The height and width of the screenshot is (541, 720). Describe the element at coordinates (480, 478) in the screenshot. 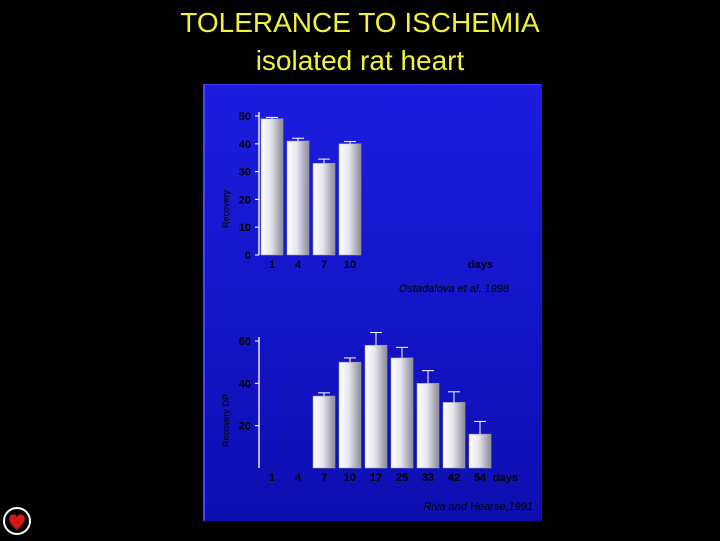

I see `x-tick-label: 54` at that location.